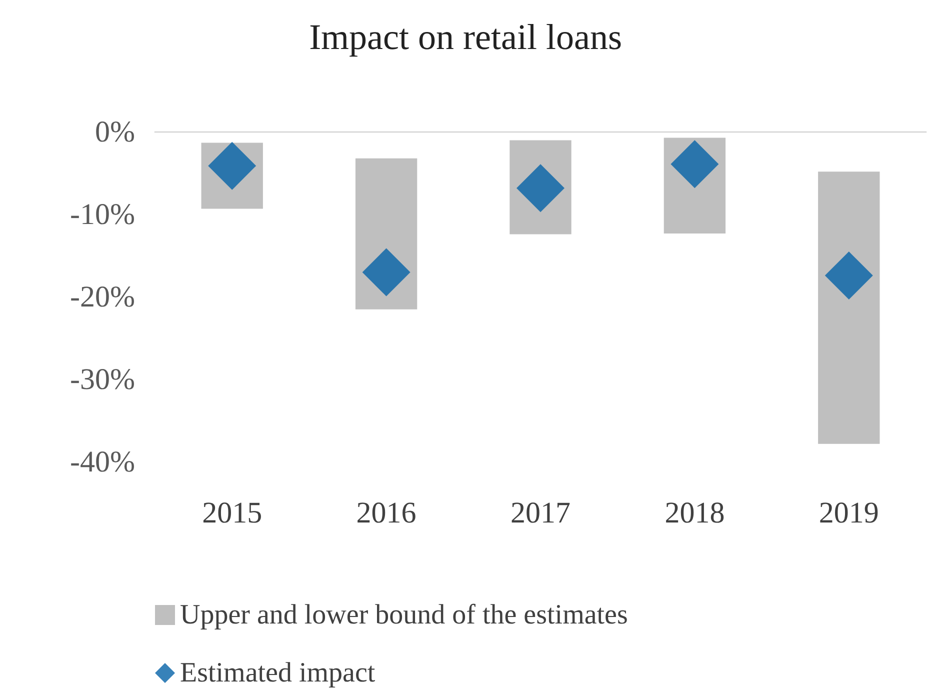 The image size is (931, 700). Describe the element at coordinates (115, 132) in the screenshot. I see `y-tick-label: 0%` at that location.